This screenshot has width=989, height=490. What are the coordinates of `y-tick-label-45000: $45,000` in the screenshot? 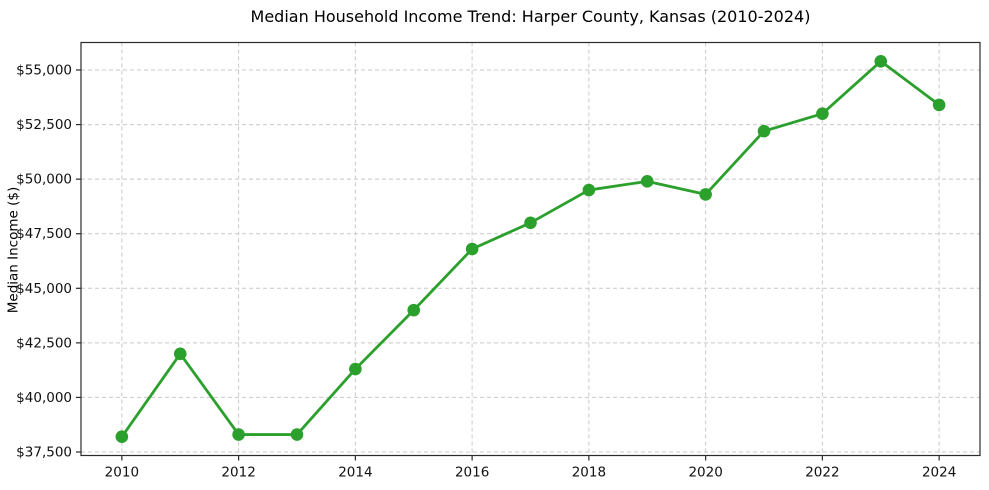 It's located at (44, 289).